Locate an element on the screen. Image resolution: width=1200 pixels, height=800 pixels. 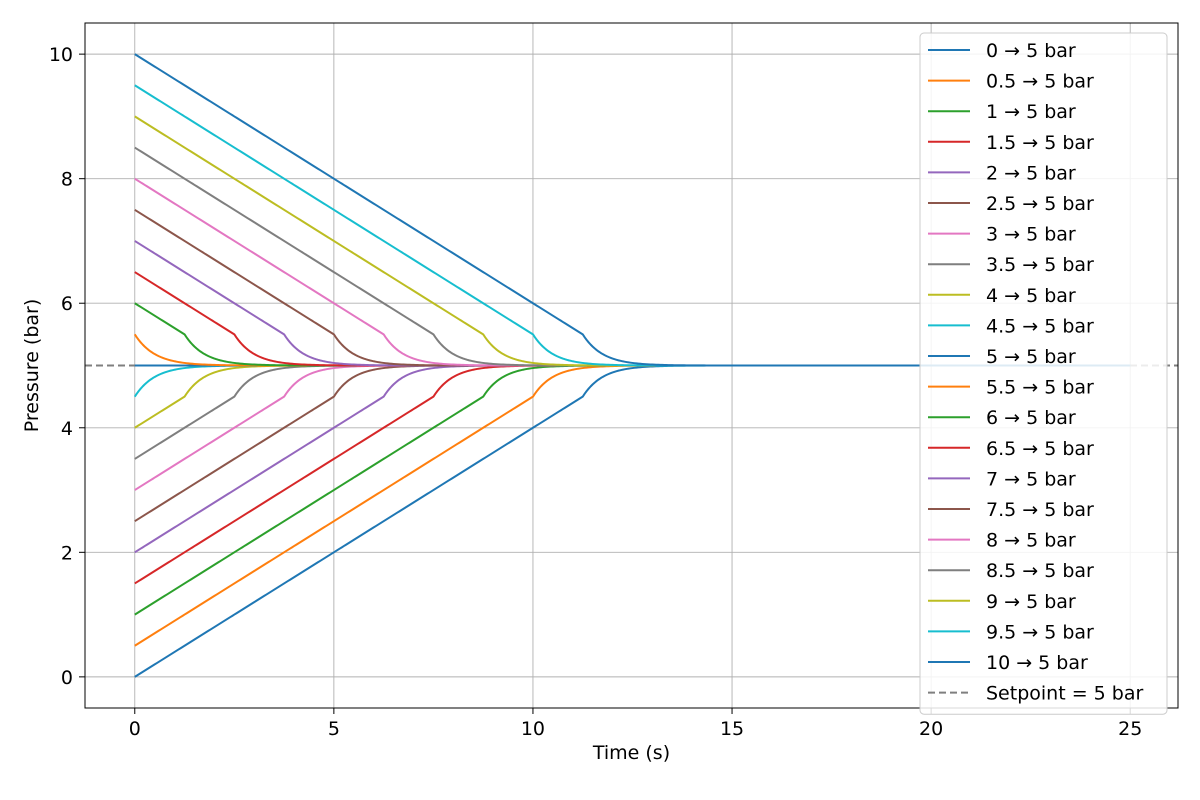
legend-label: 7 → 5 bar is located at coordinates (1031, 479).